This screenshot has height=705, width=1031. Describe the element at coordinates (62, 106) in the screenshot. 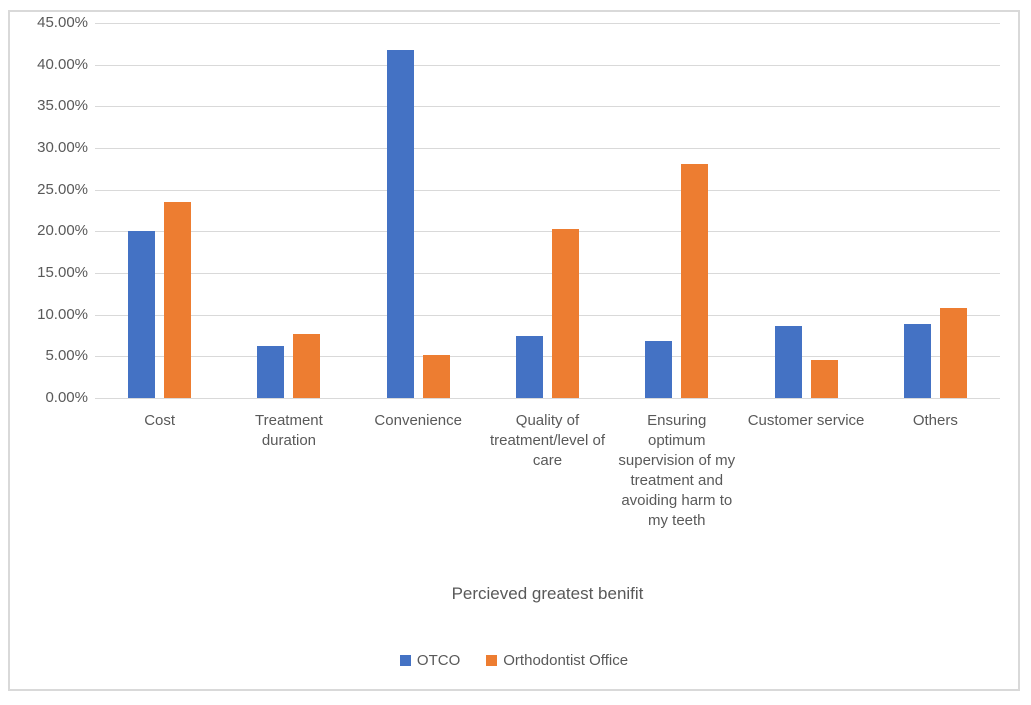

I see `y-tick-label: 35.00%` at that location.